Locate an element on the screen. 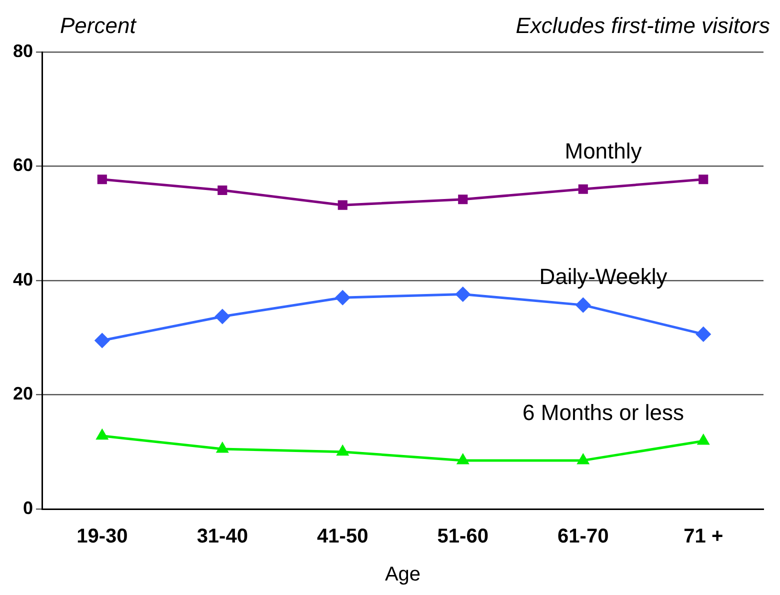  y-tick-label: 20 is located at coordinates (23, 394).